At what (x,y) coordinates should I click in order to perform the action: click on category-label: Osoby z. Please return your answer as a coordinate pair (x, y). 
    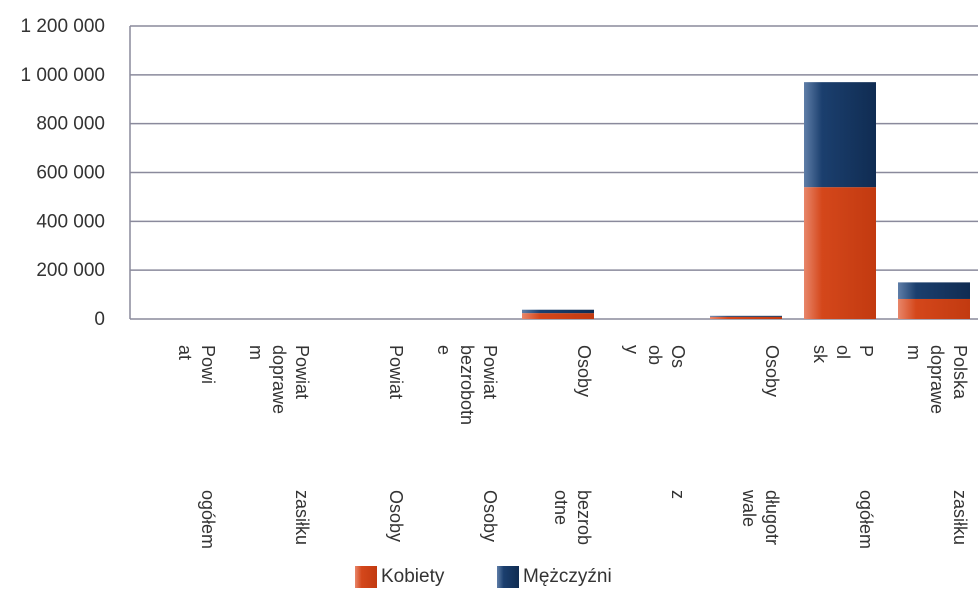
    Looking at the image, I should click on (655, 422).